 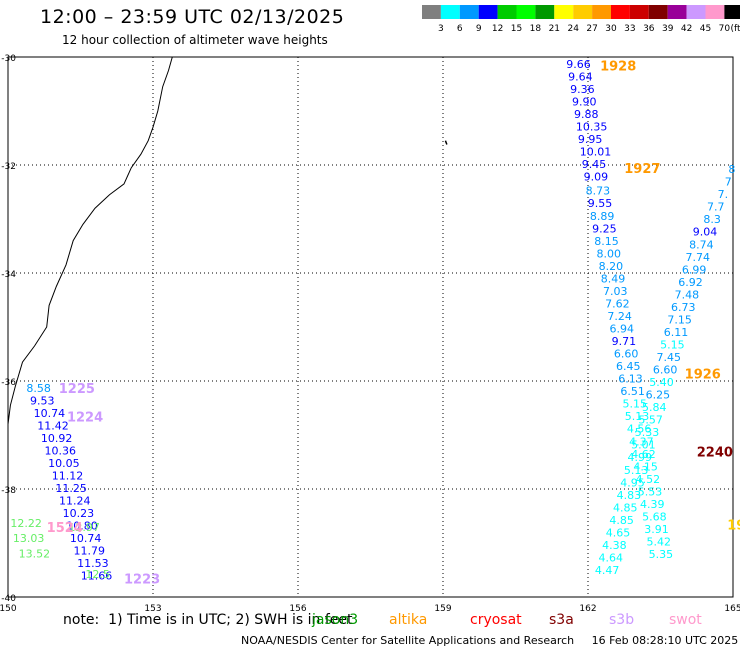 I want to click on color-tick-label: 36, so click(x=649, y=29).